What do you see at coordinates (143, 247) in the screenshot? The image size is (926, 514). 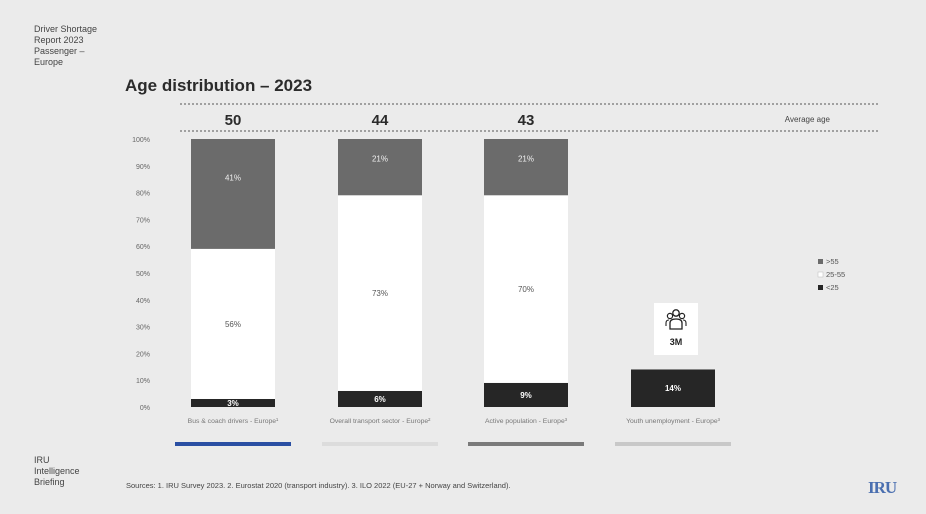 I see `y-tick-label: 60%` at bounding box center [143, 247].